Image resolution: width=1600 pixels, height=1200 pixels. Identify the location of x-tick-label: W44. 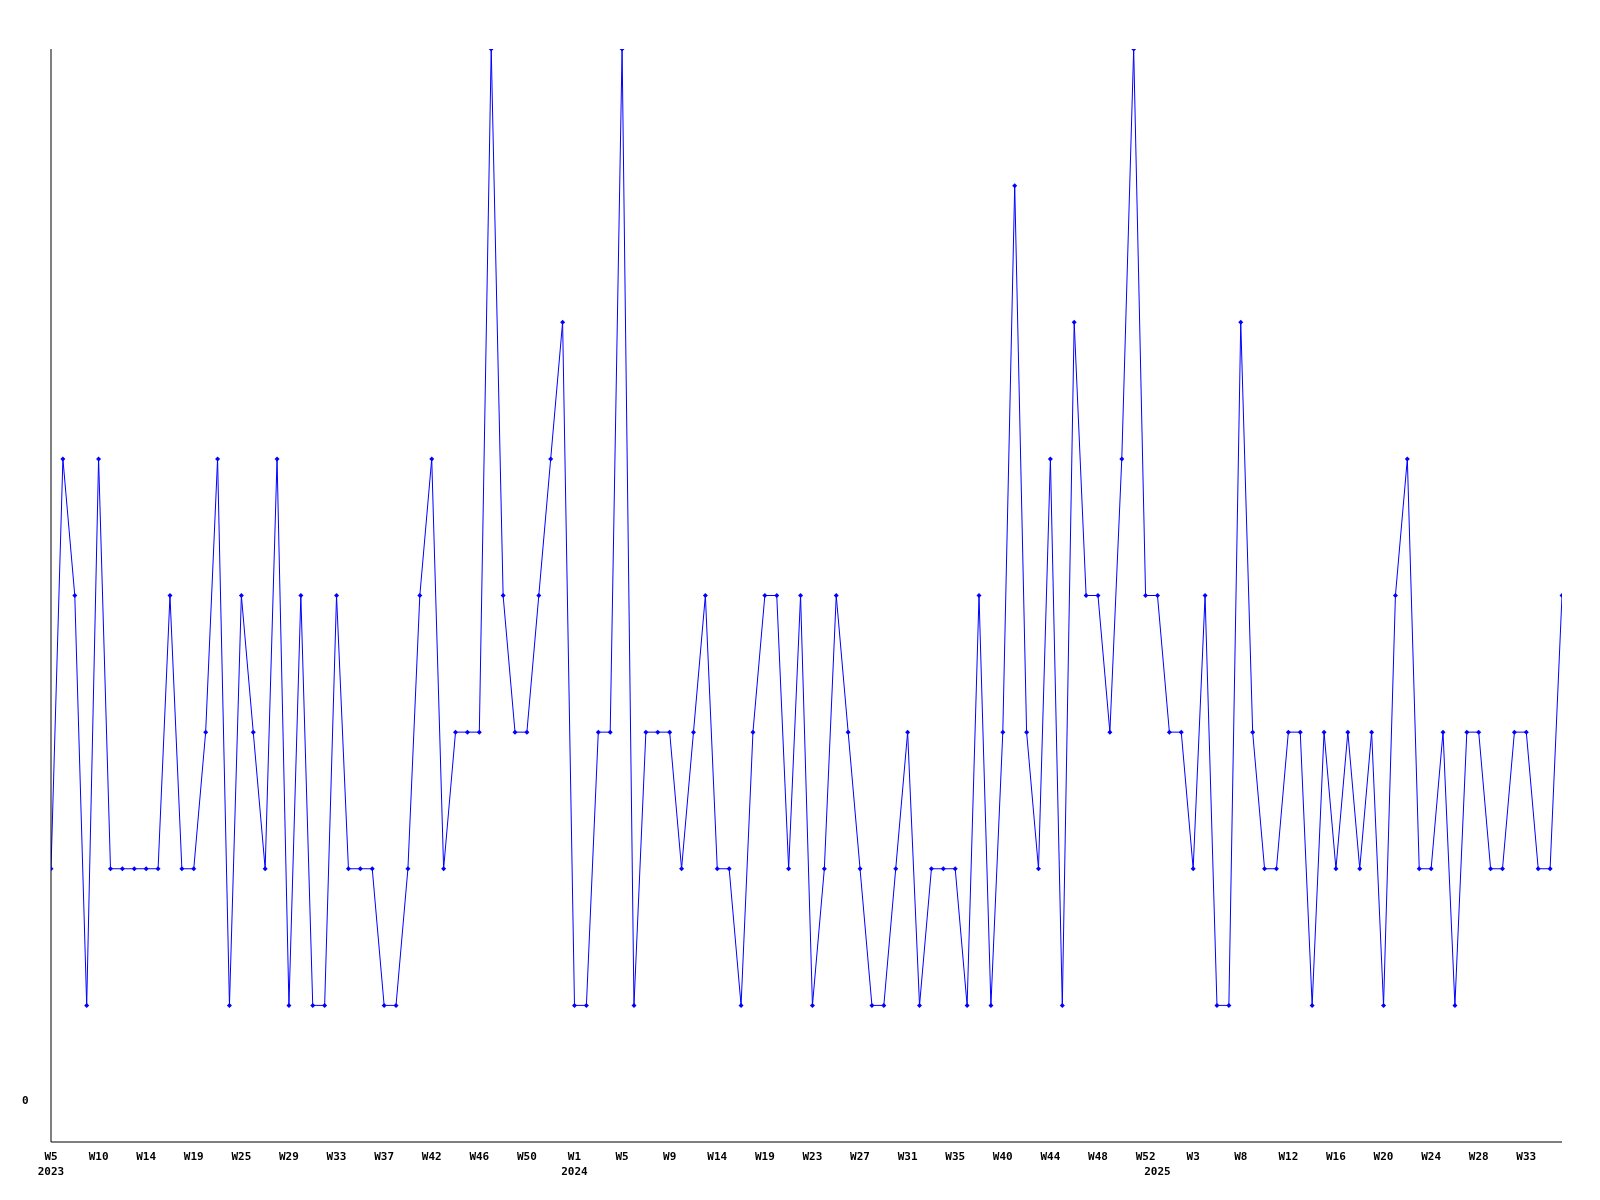
(1050, 1156).